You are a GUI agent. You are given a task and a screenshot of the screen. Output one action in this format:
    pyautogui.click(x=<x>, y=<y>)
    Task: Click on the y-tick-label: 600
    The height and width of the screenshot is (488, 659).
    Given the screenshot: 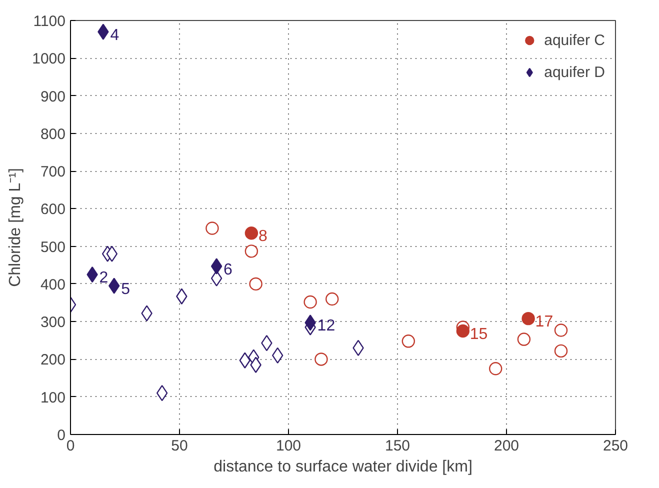 What is the action you would take?
    pyautogui.click(x=53, y=209)
    